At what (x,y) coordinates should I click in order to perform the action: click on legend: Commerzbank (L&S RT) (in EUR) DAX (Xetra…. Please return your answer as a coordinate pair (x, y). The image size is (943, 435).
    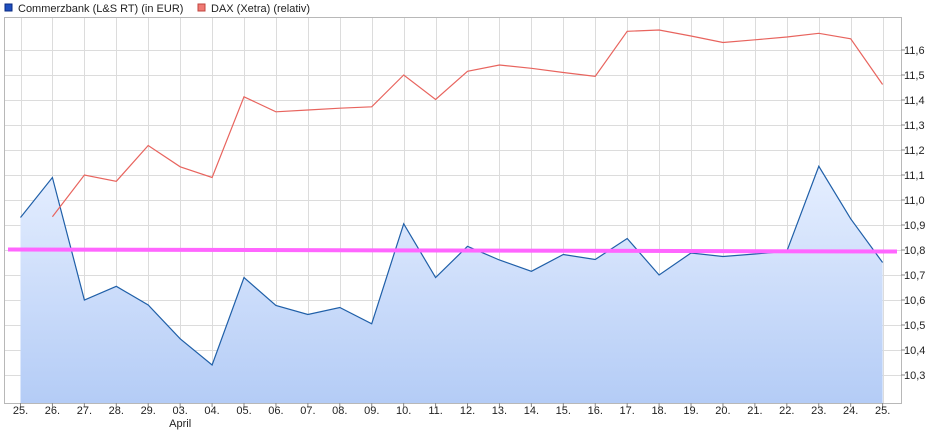
    Looking at the image, I should click on (157, 9).